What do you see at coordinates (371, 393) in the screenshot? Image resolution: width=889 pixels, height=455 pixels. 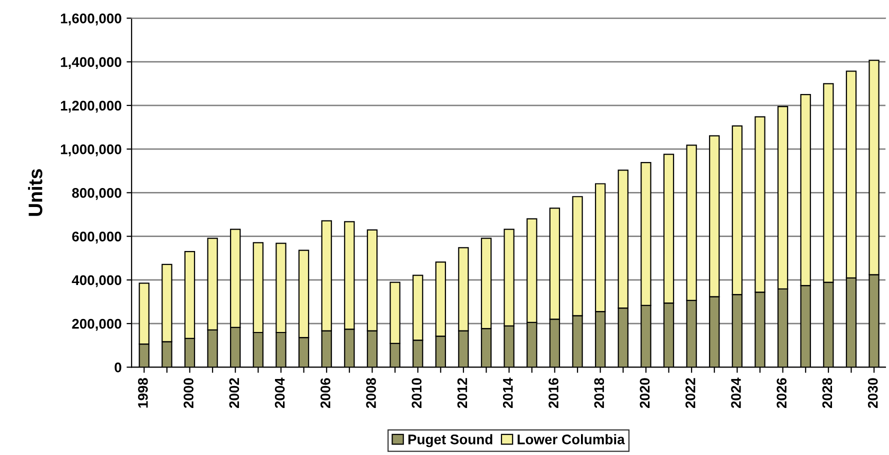 I see `x-tick-label: 2008` at bounding box center [371, 393].